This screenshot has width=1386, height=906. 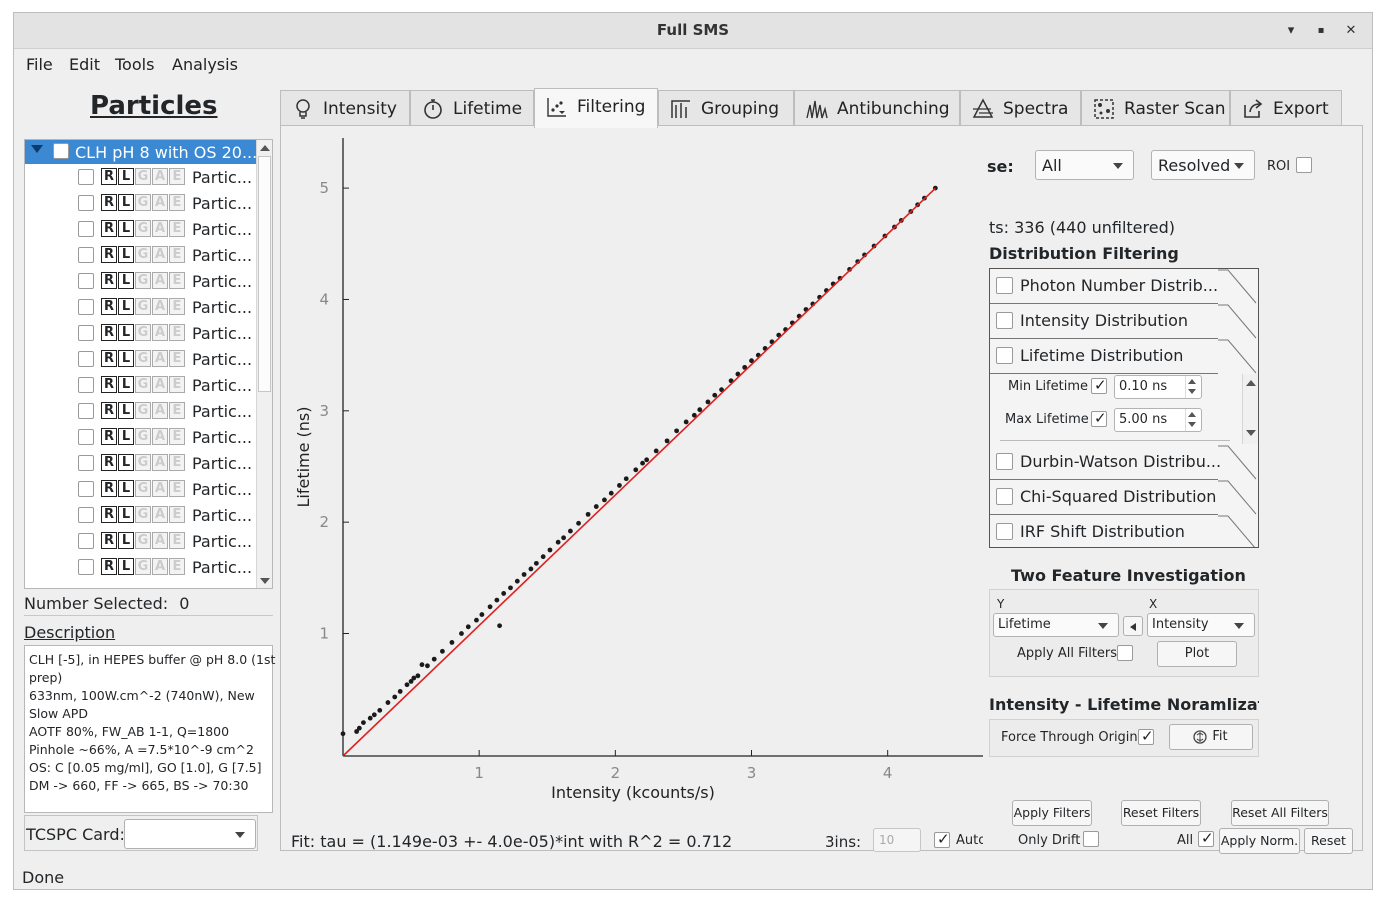 I want to click on apply-filters-button: Apply Filters, so click(x=1052, y=813).